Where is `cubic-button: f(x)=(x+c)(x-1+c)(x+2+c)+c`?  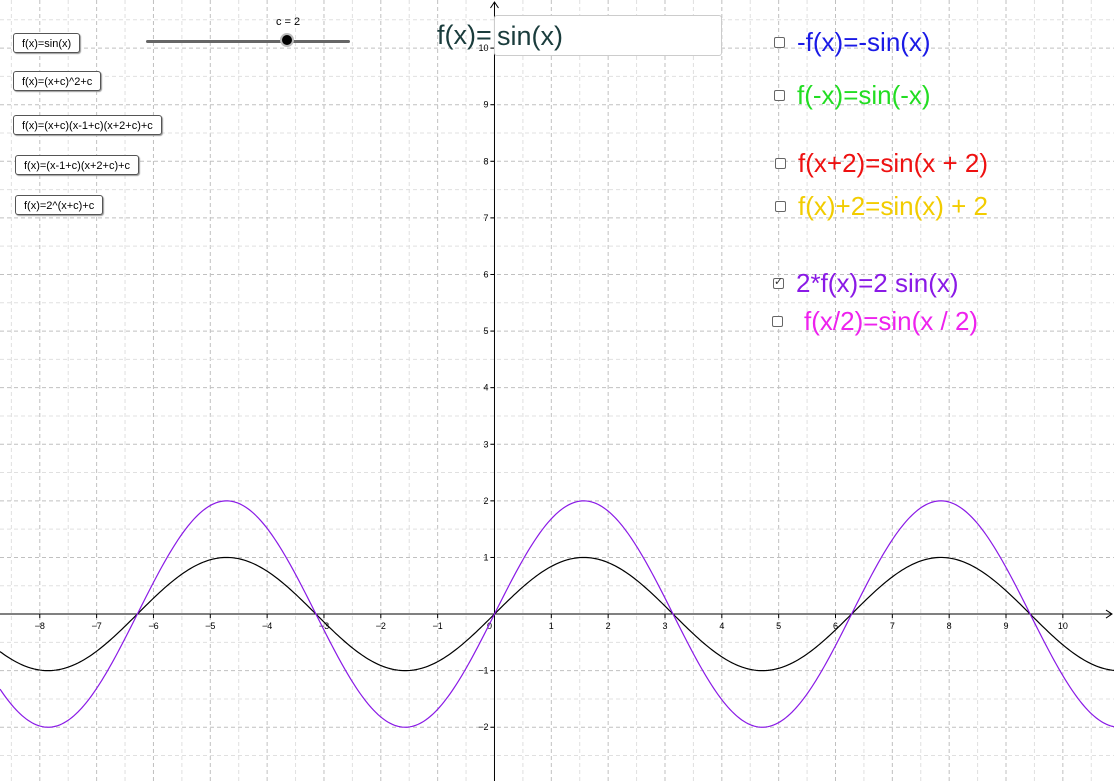 cubic-button: f(x)=(x+c)(x-1+c)(x+2+c)+c is located at coordinates (87, 125).